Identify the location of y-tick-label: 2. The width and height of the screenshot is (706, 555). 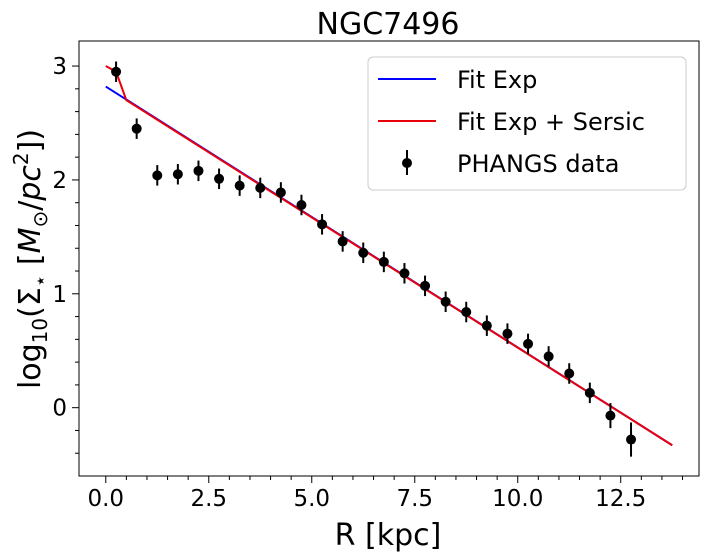
(59, 181).